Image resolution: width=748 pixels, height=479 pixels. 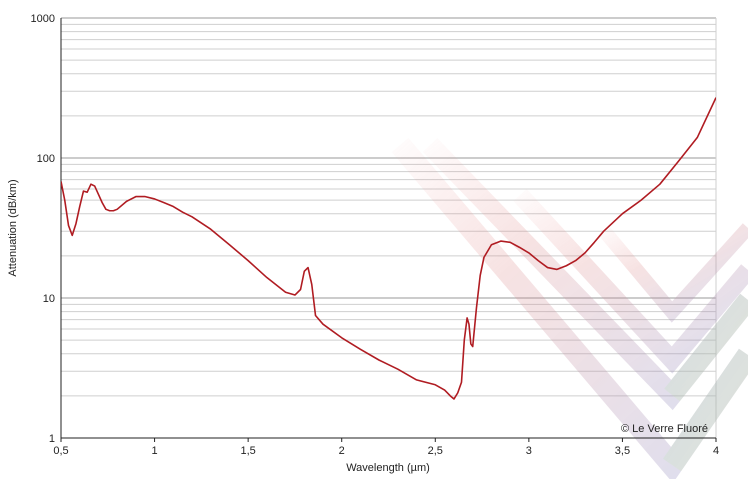 I want to click on y-tick-label: 100, so click(x=46, y=159).